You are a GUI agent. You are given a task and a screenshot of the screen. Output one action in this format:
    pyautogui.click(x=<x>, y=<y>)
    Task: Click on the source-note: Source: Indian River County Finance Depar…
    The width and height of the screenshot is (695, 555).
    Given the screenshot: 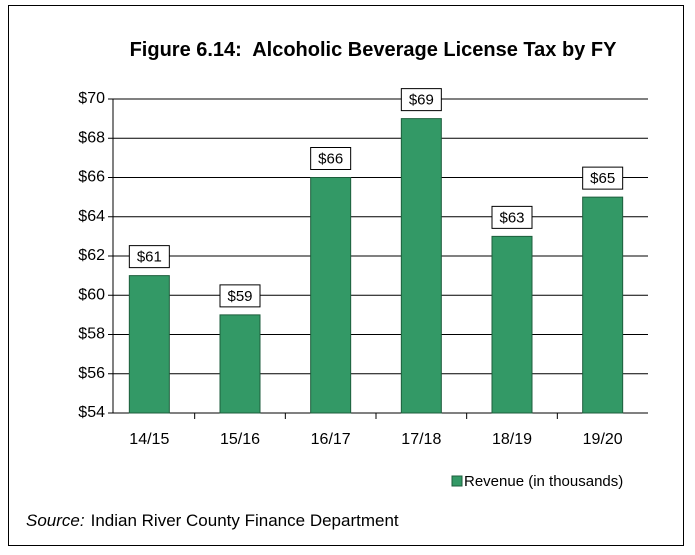 What is the action you would take?
    pyautogui.click(x=212, y=521)
    